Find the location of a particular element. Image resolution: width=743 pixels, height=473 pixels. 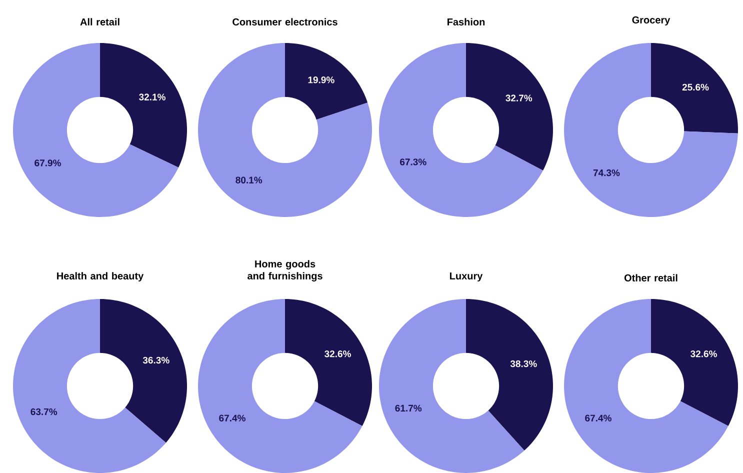

chart-title: Fashion is located at coordinates (466, 22).